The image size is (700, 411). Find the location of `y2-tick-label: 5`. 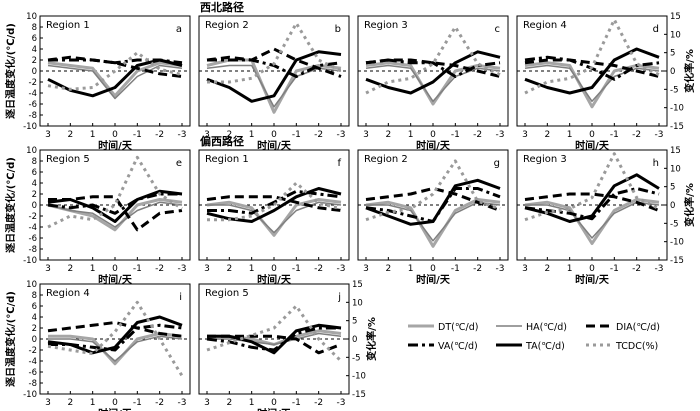

y2-tick-label: 5 is located at coordinates (672, 54).